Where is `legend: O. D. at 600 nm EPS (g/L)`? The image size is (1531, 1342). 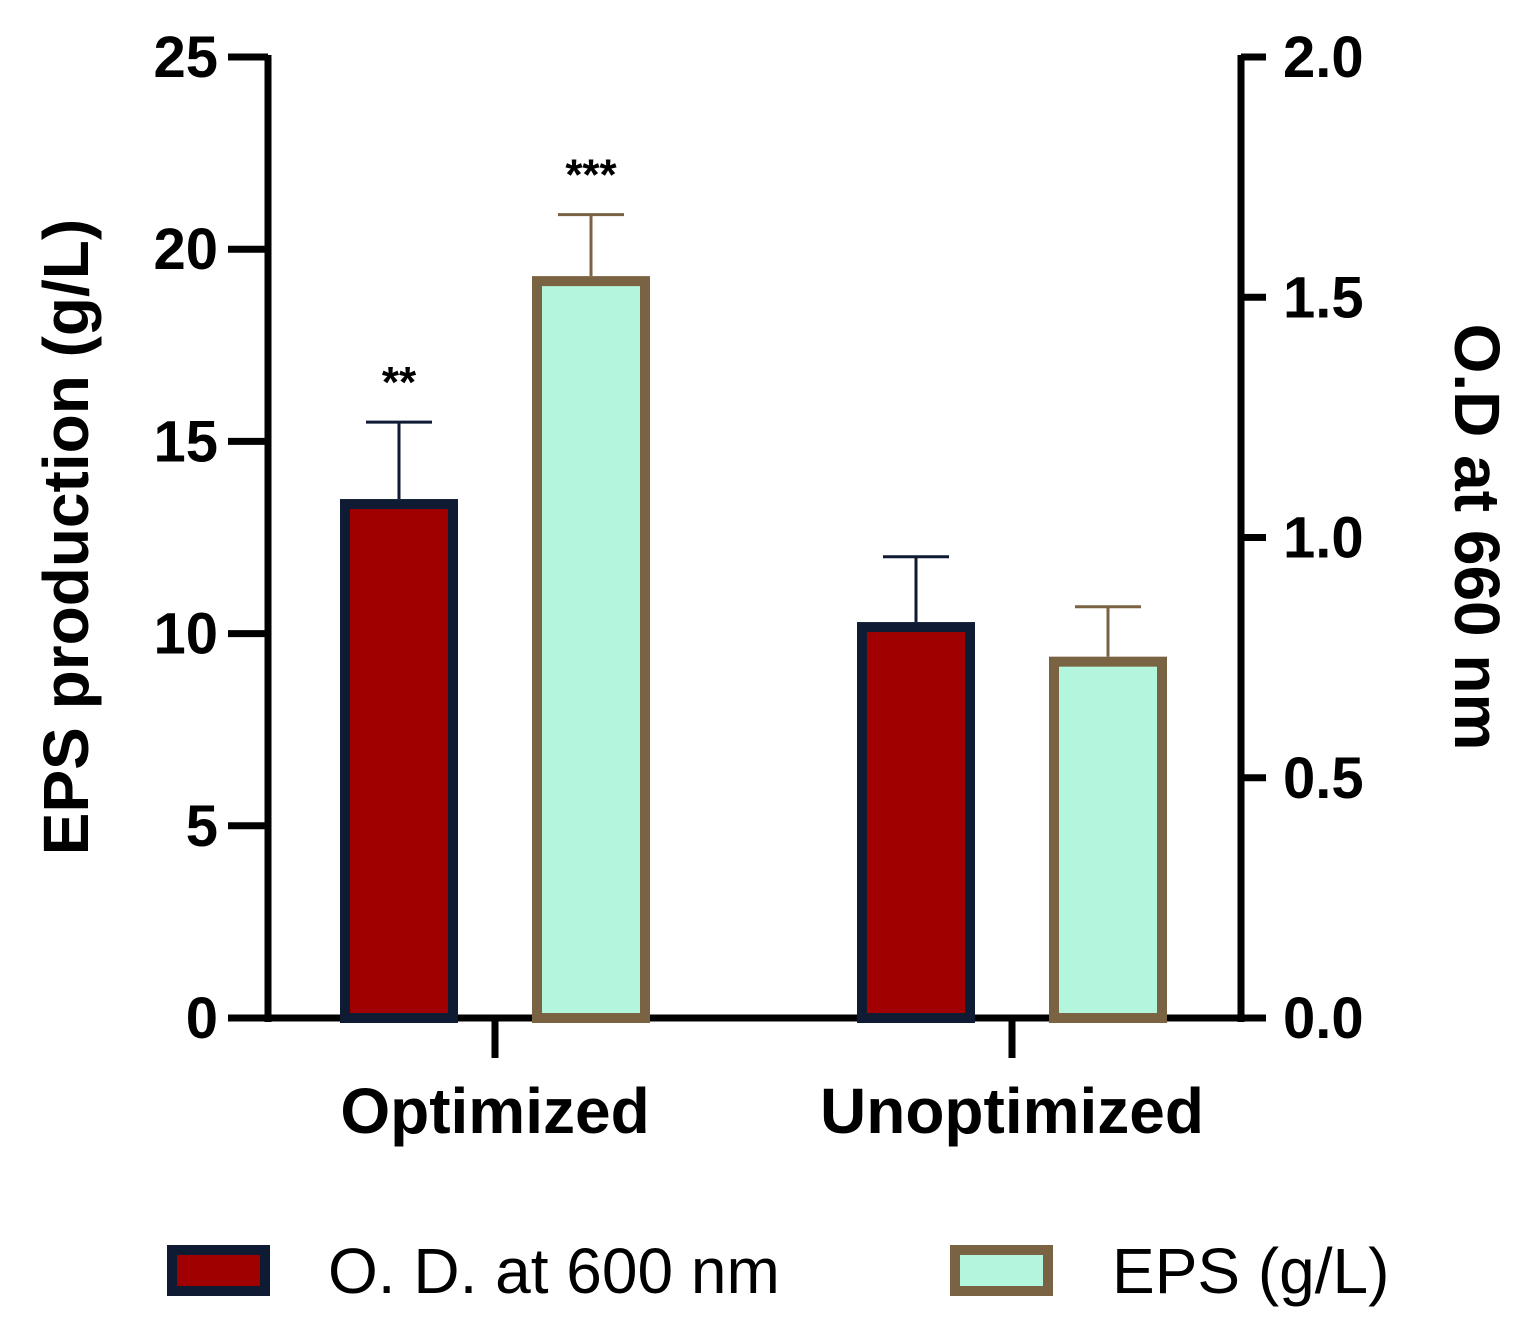 legend: O. D. at 600 nm EPS (g/L) is located at coordinates (778, 1271).